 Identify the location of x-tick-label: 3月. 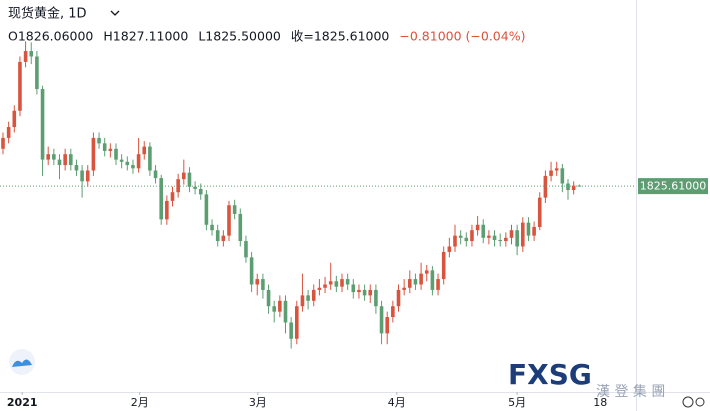
(258, 402).